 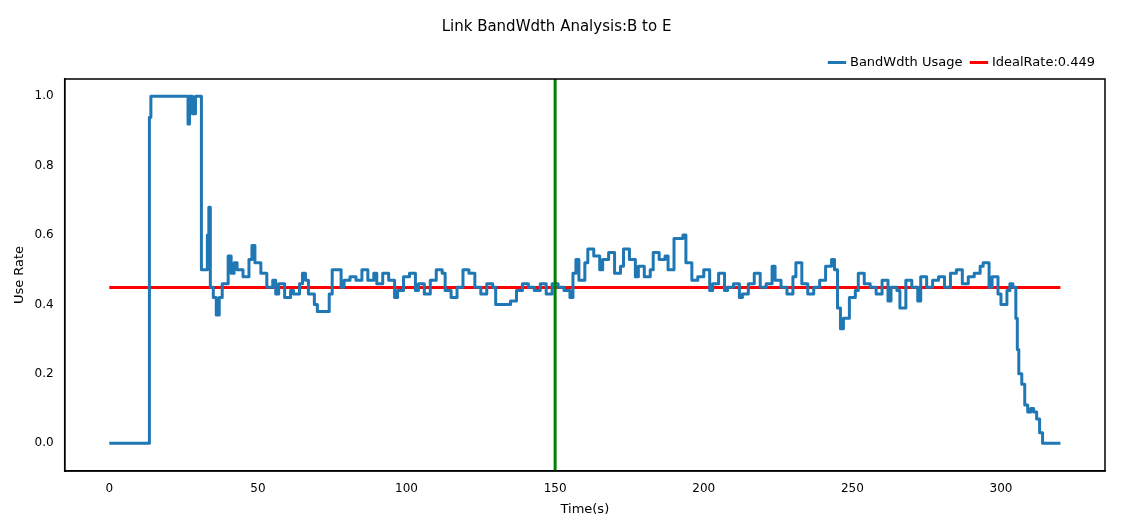 What do you see at coordinates (852, 488) in the screenshot?
I see `x-tick-label: 250` at bounding box center [852, 488].